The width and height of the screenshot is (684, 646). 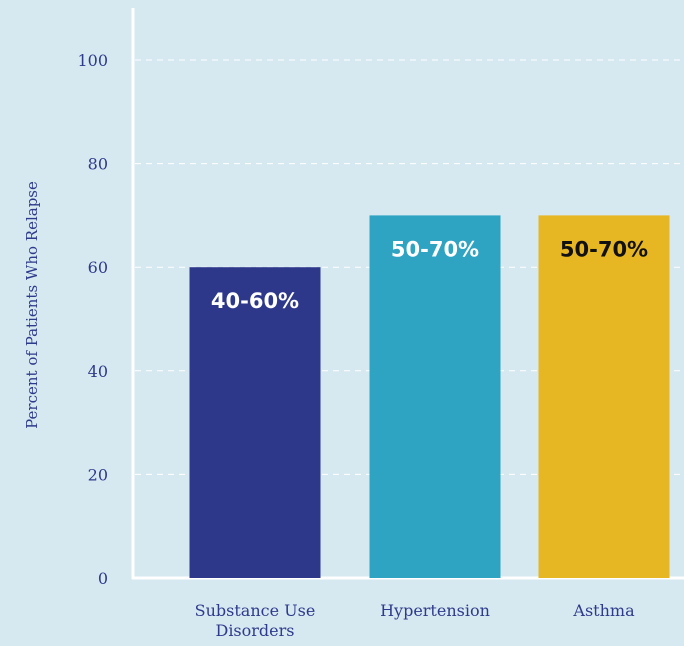 I want to click on y-tick-label: 60, so click(x=98, y=267).